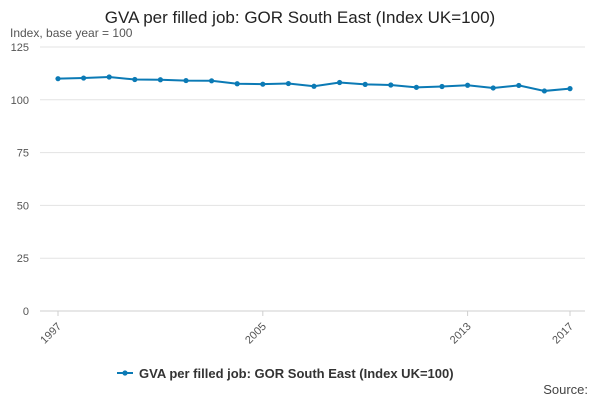 The width and height of the screenshot is (600, 400). I want to click on y-tick-label: 50, so click(23, 206).